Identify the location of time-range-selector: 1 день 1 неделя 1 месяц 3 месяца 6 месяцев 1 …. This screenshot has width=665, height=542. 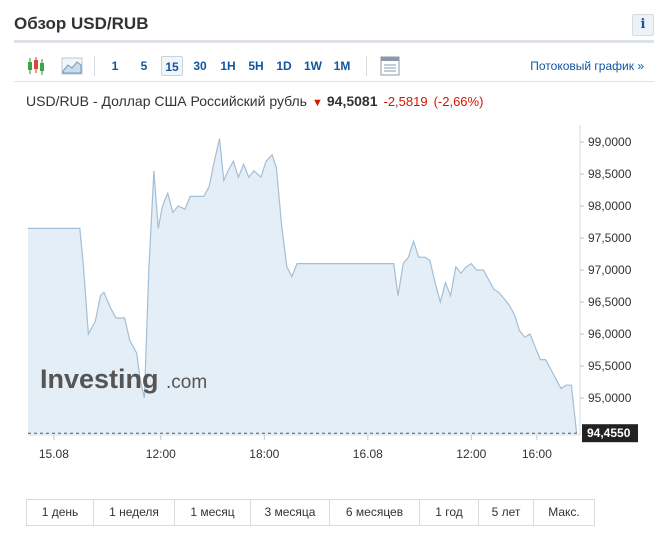
(310, 512).